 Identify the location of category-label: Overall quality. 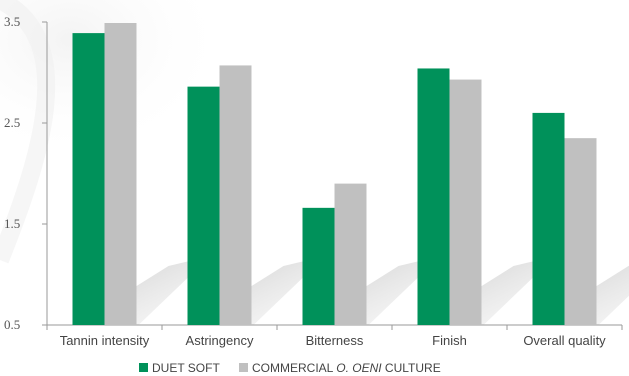
(564, 340).